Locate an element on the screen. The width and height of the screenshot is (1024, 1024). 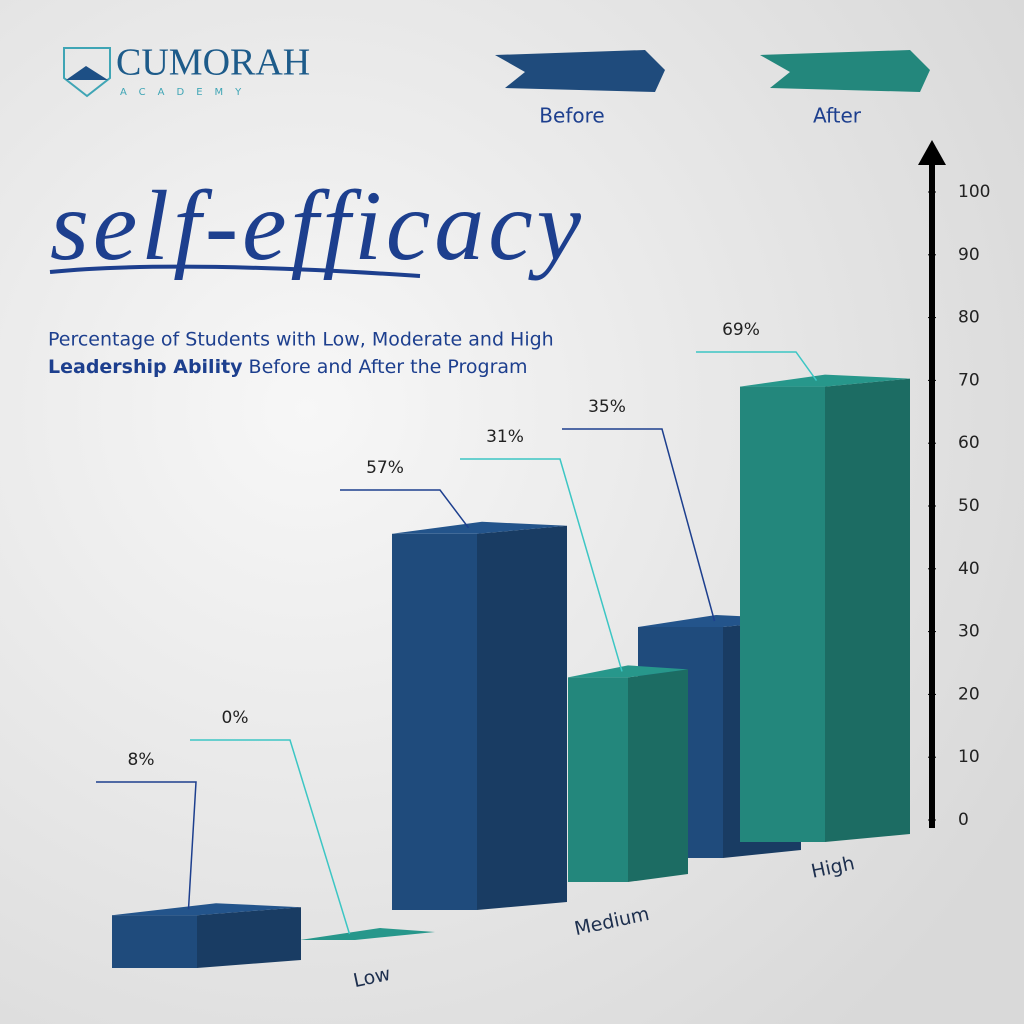
value-label: 8% is located at coordinates (141, 760).